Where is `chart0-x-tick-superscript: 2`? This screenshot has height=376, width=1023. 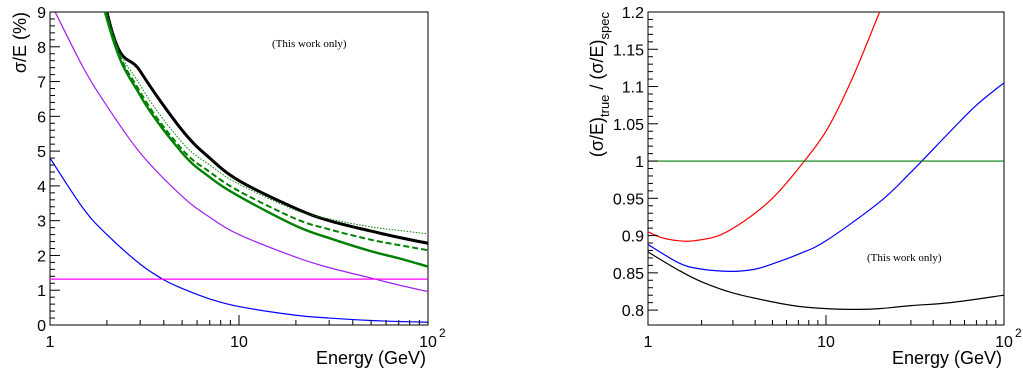 chart0-x-tick-superscript: 2 is located at coordinates (442, 333).